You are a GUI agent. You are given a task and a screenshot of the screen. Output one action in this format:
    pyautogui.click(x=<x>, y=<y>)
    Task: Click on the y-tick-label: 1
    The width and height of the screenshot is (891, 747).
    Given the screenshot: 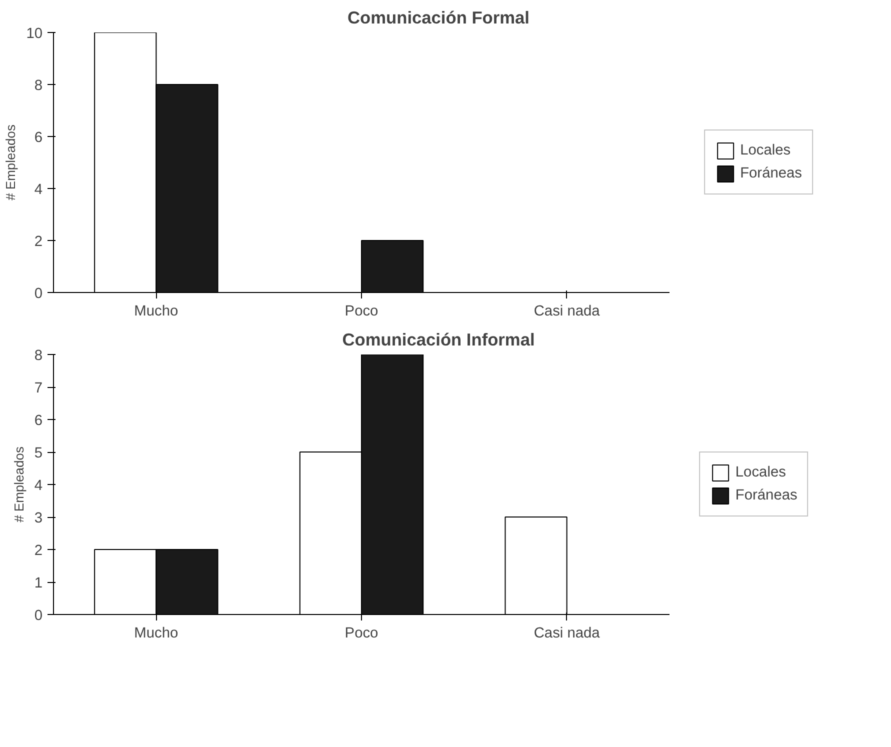 What is the action you would take?
    pyautogui.click(x=38, y=584)
    